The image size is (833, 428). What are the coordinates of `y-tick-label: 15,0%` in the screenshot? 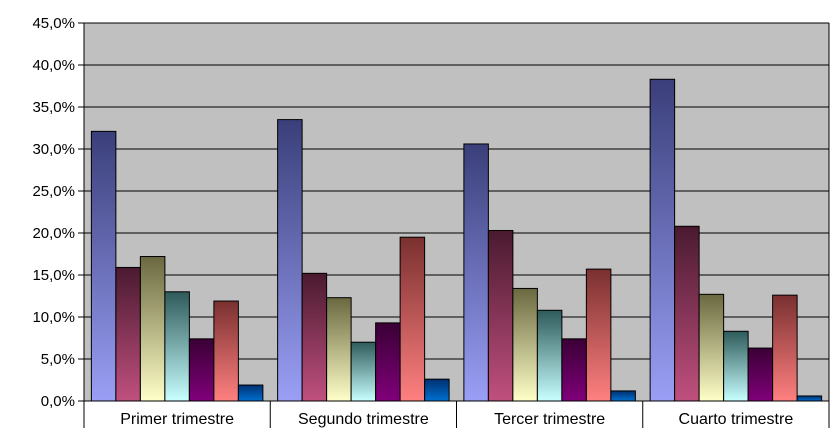 It's located at (53, 275).